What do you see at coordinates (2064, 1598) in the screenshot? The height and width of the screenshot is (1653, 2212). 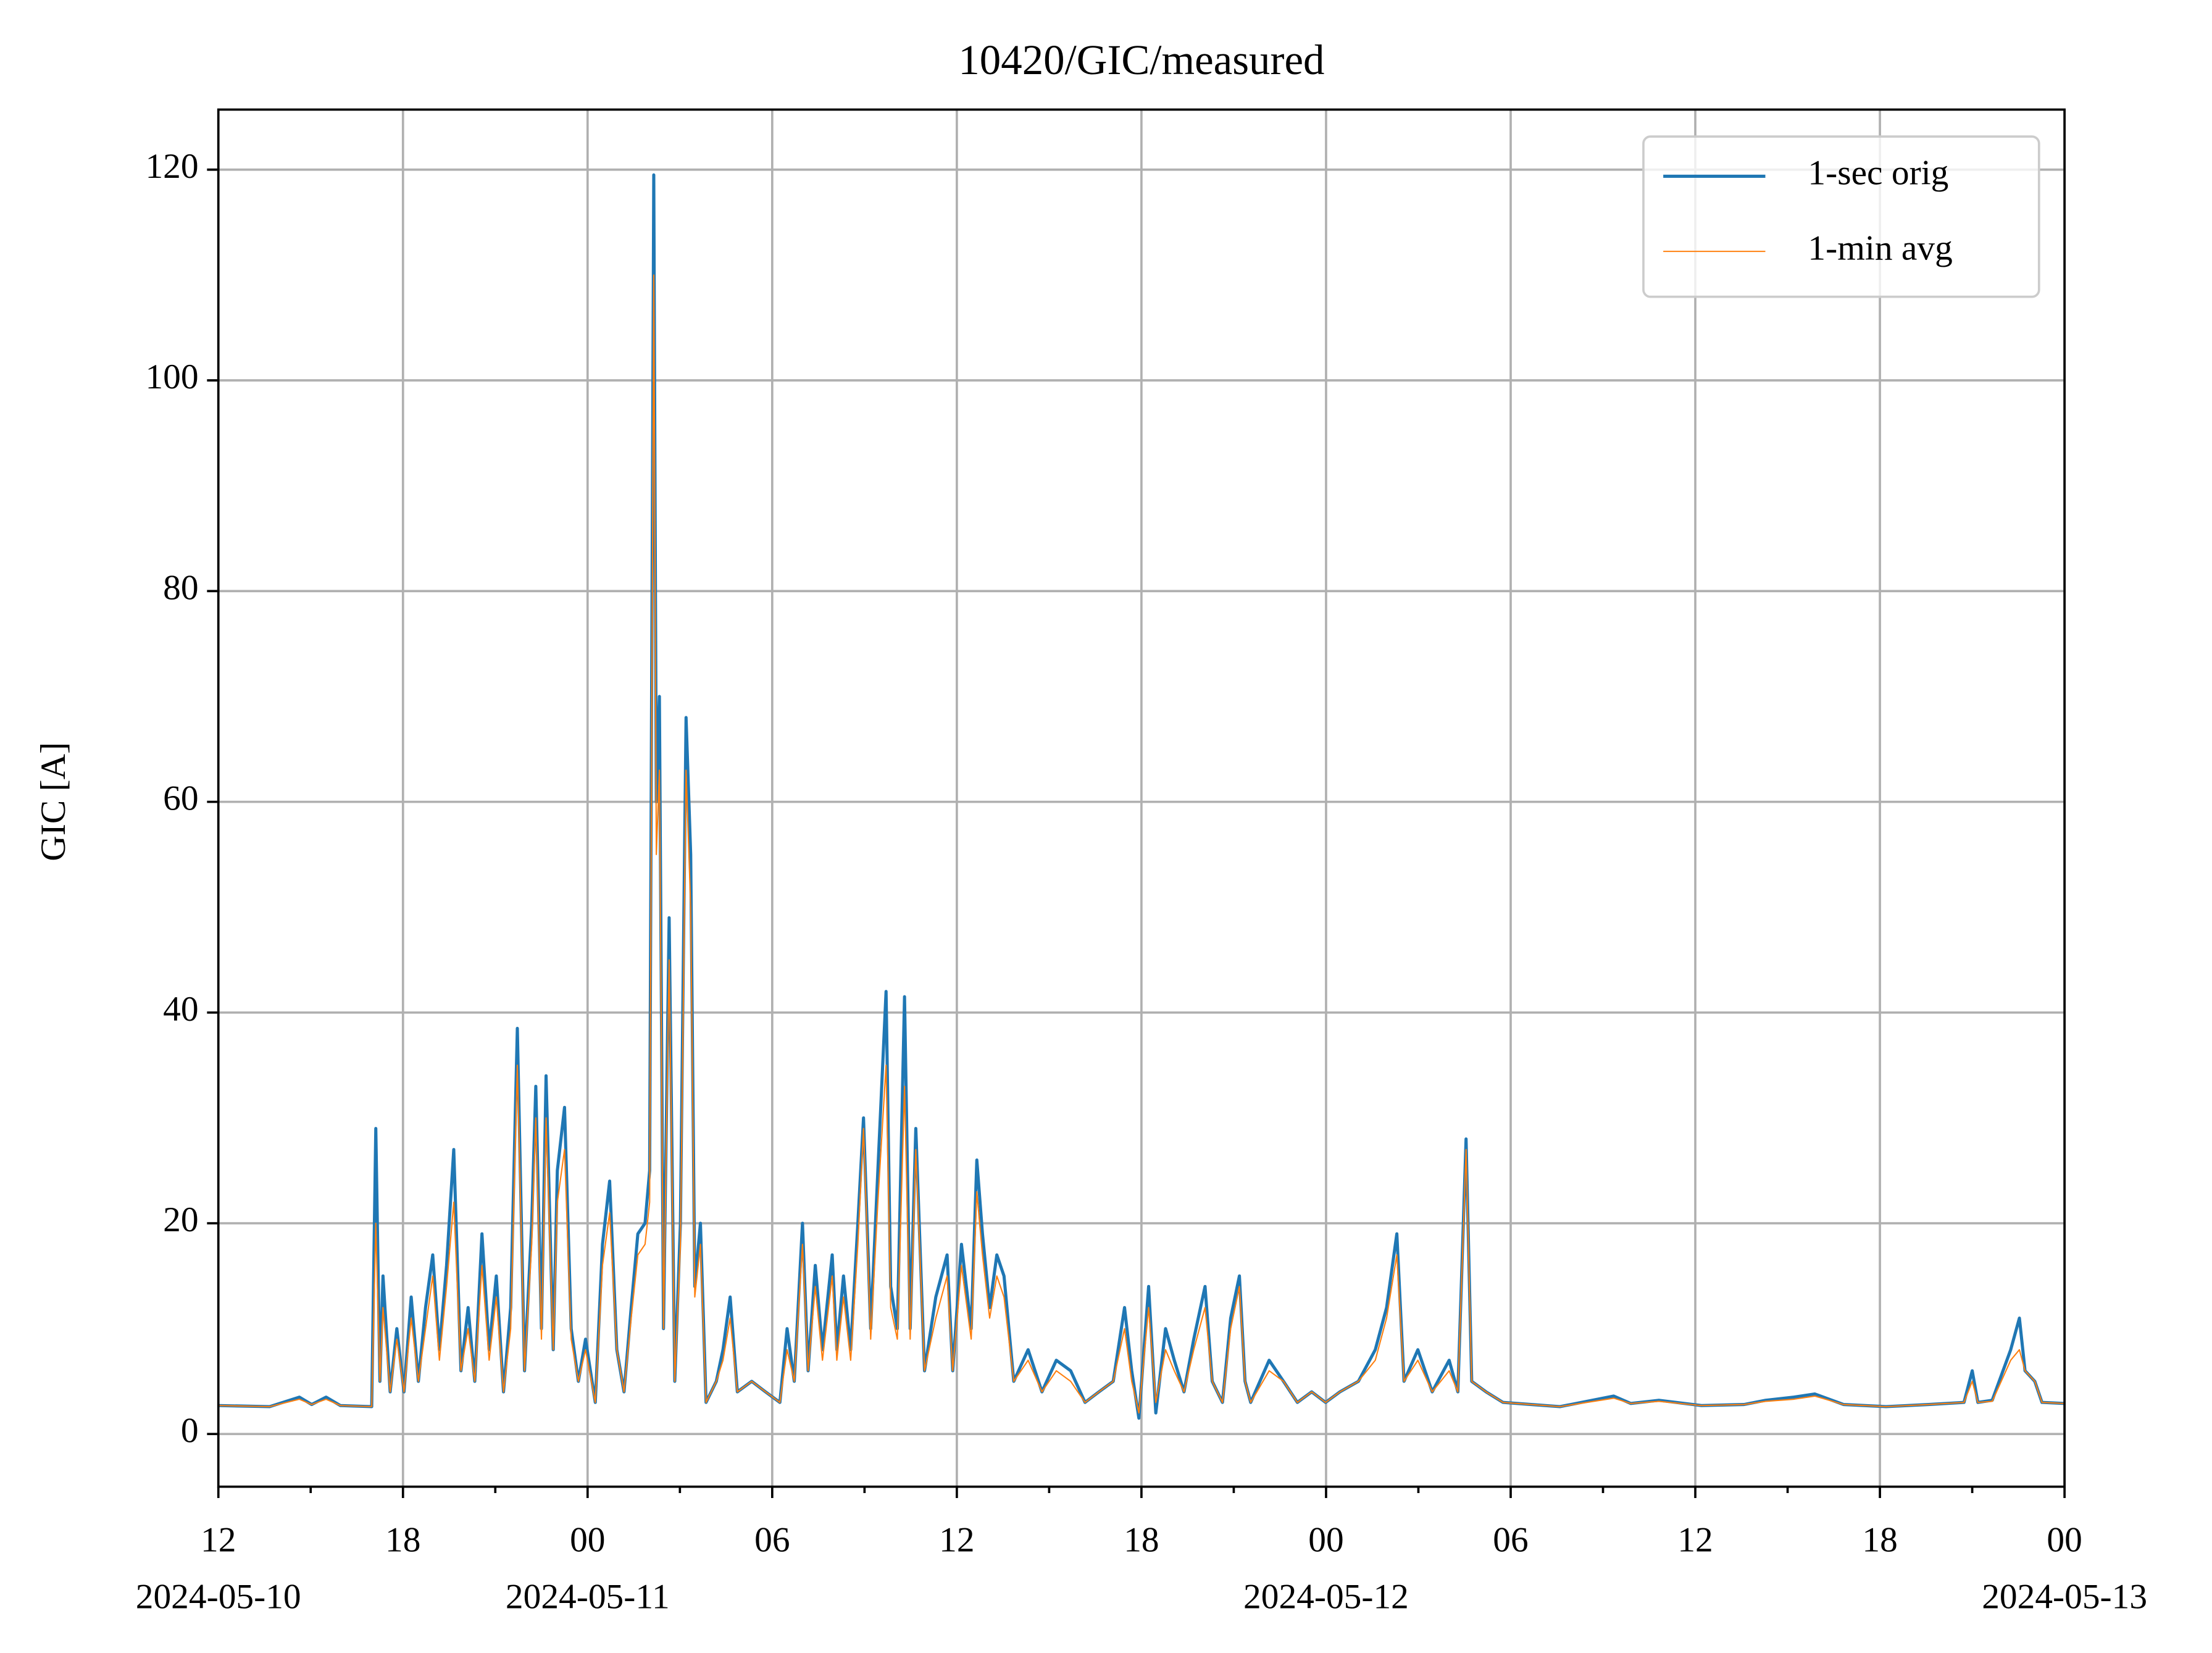 I see `x-date-label: 2024-05-13` at bounding box center [2064, 1598].